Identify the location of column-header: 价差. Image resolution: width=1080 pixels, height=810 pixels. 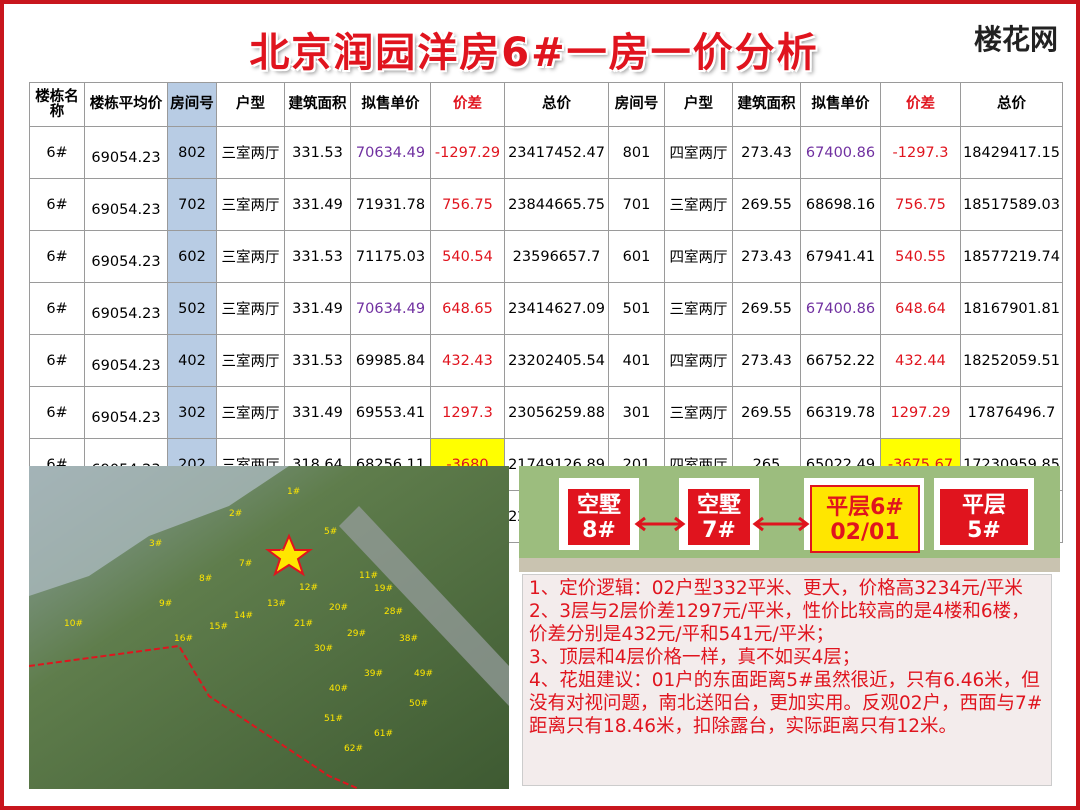
(920, 104).